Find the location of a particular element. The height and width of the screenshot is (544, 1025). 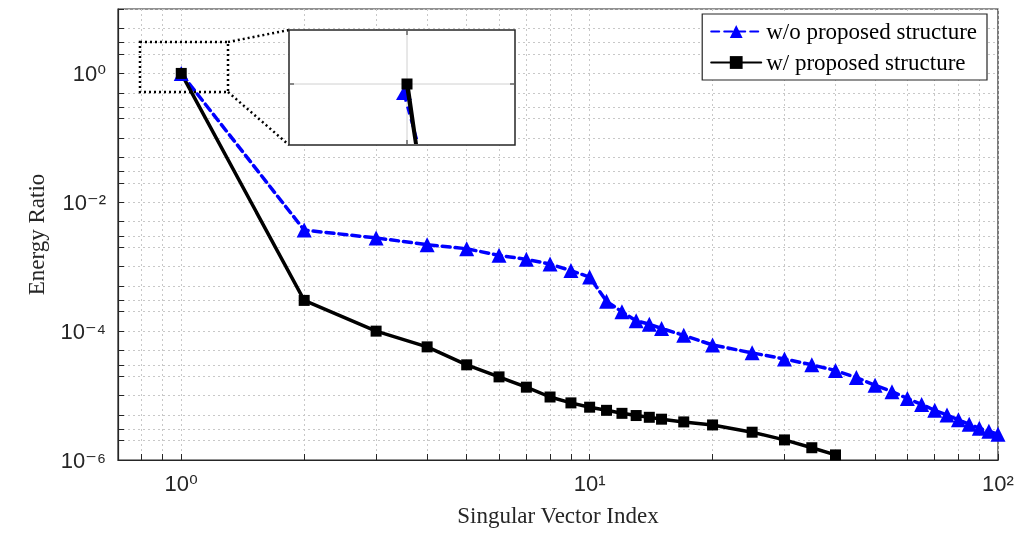

x-tick-label: 10⁰ is located at coordinates (181, 483).